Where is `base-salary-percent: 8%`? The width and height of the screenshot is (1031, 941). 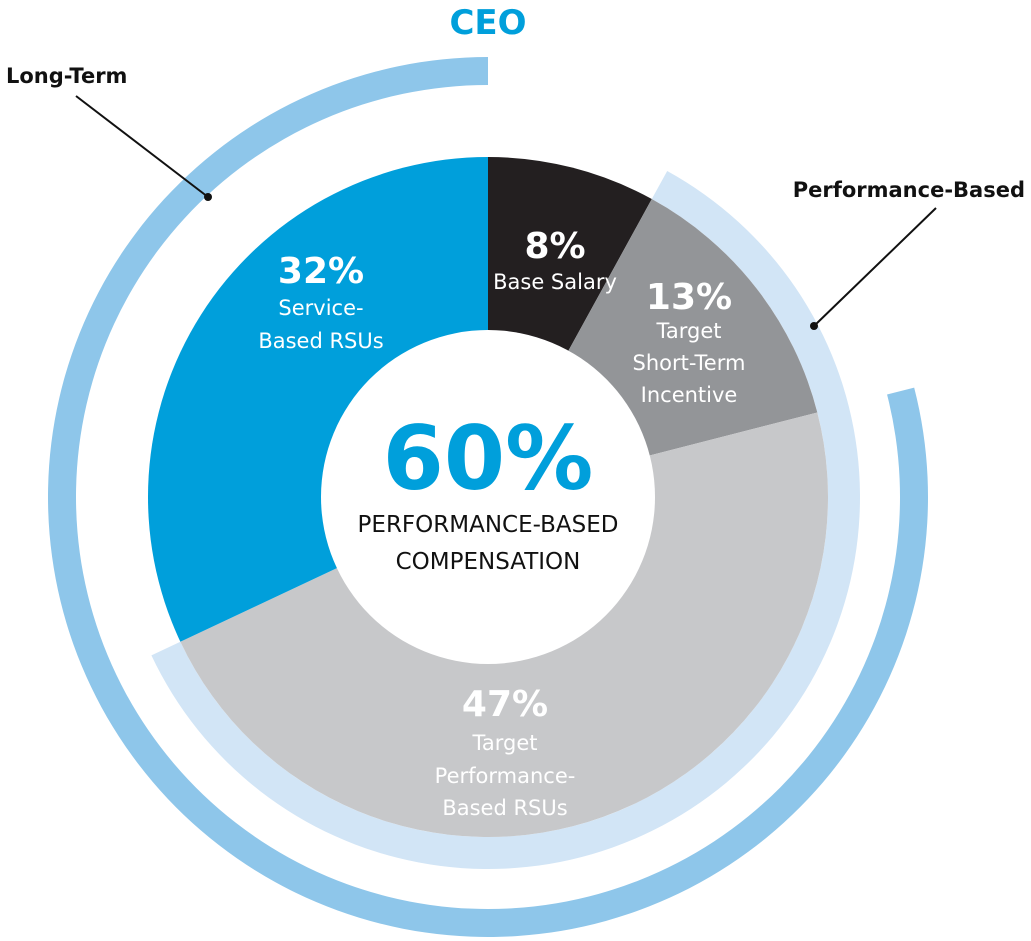
base-salary-percent: 8% is located at coordinates (554, 246).